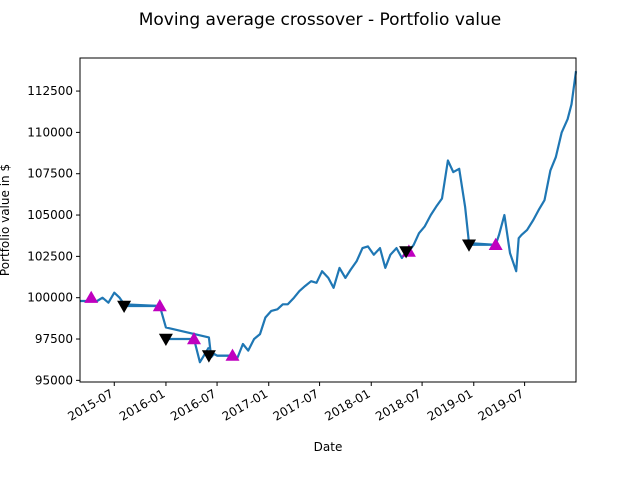 This screenshot has width=640, height=480. I want to click on y-tick-label-3: 102500, so click(50, 256).